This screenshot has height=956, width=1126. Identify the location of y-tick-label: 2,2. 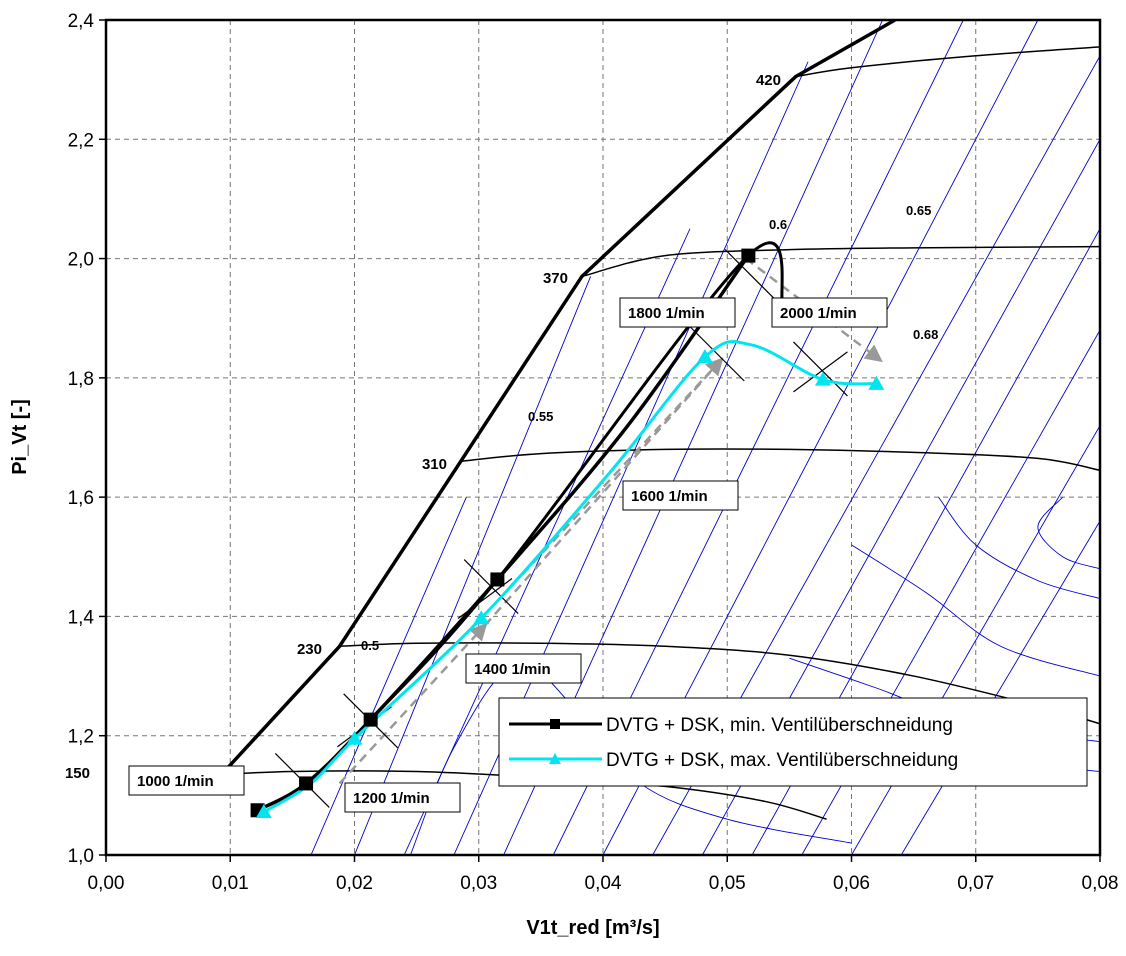
(81, 140).